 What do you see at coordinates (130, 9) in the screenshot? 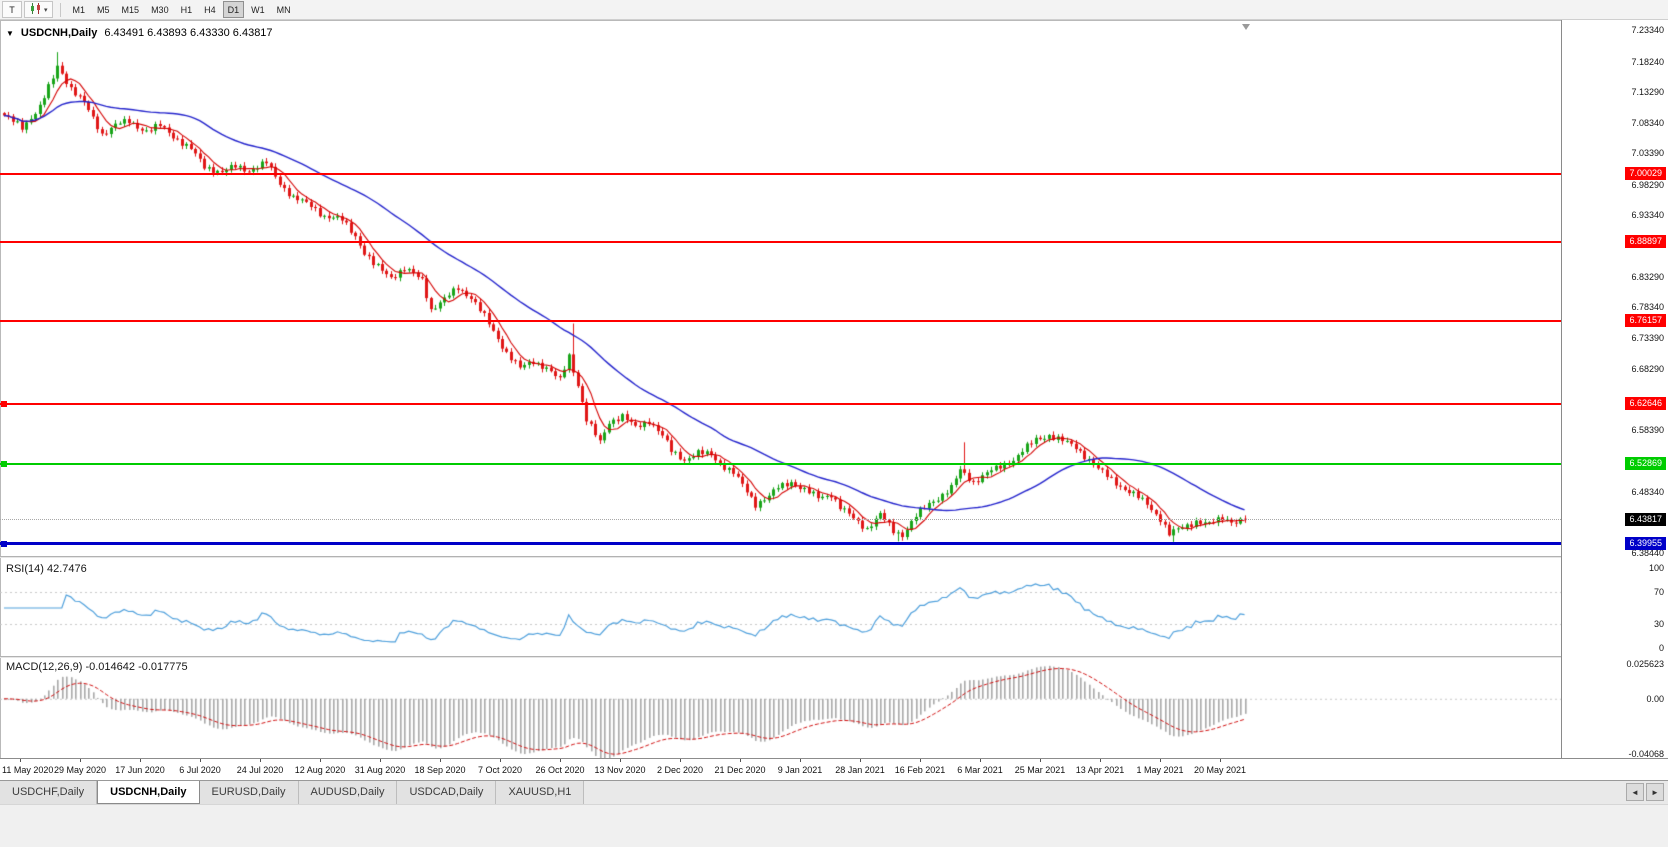
I see `timeframe-button-m15: M15` at bounding box center [130, 9].